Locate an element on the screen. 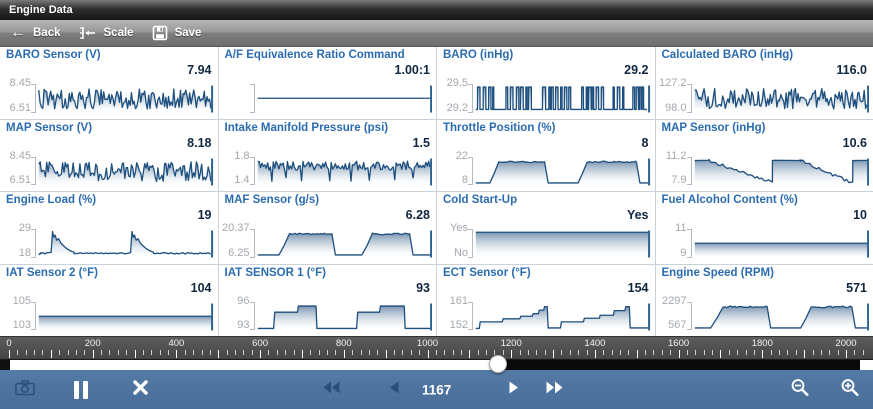 The height and width of the screenshot is (409, 873). sensor-panel: Engine Speed (RPM) 571 2297 567 is located at coordinates (764, 300).